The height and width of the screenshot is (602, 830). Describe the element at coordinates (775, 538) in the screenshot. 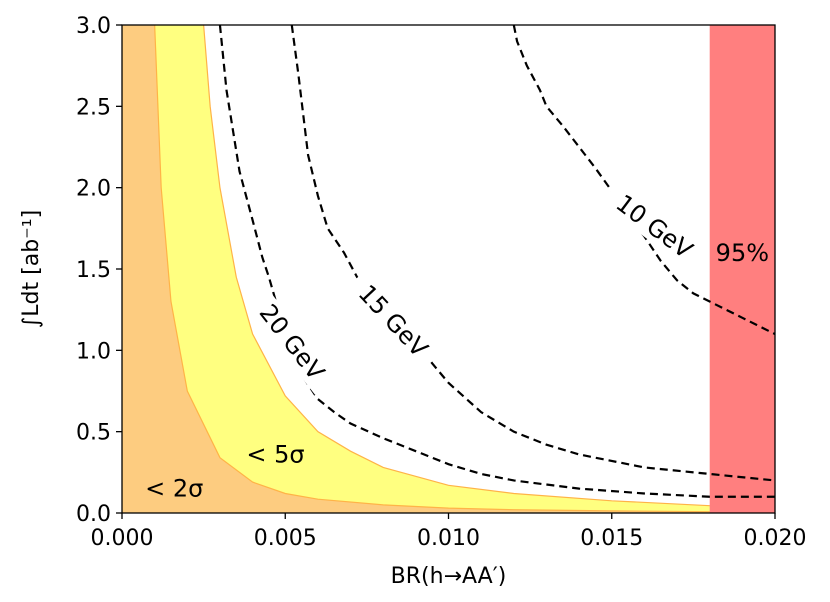

I see `x-tick-label: 0.020` at that location.